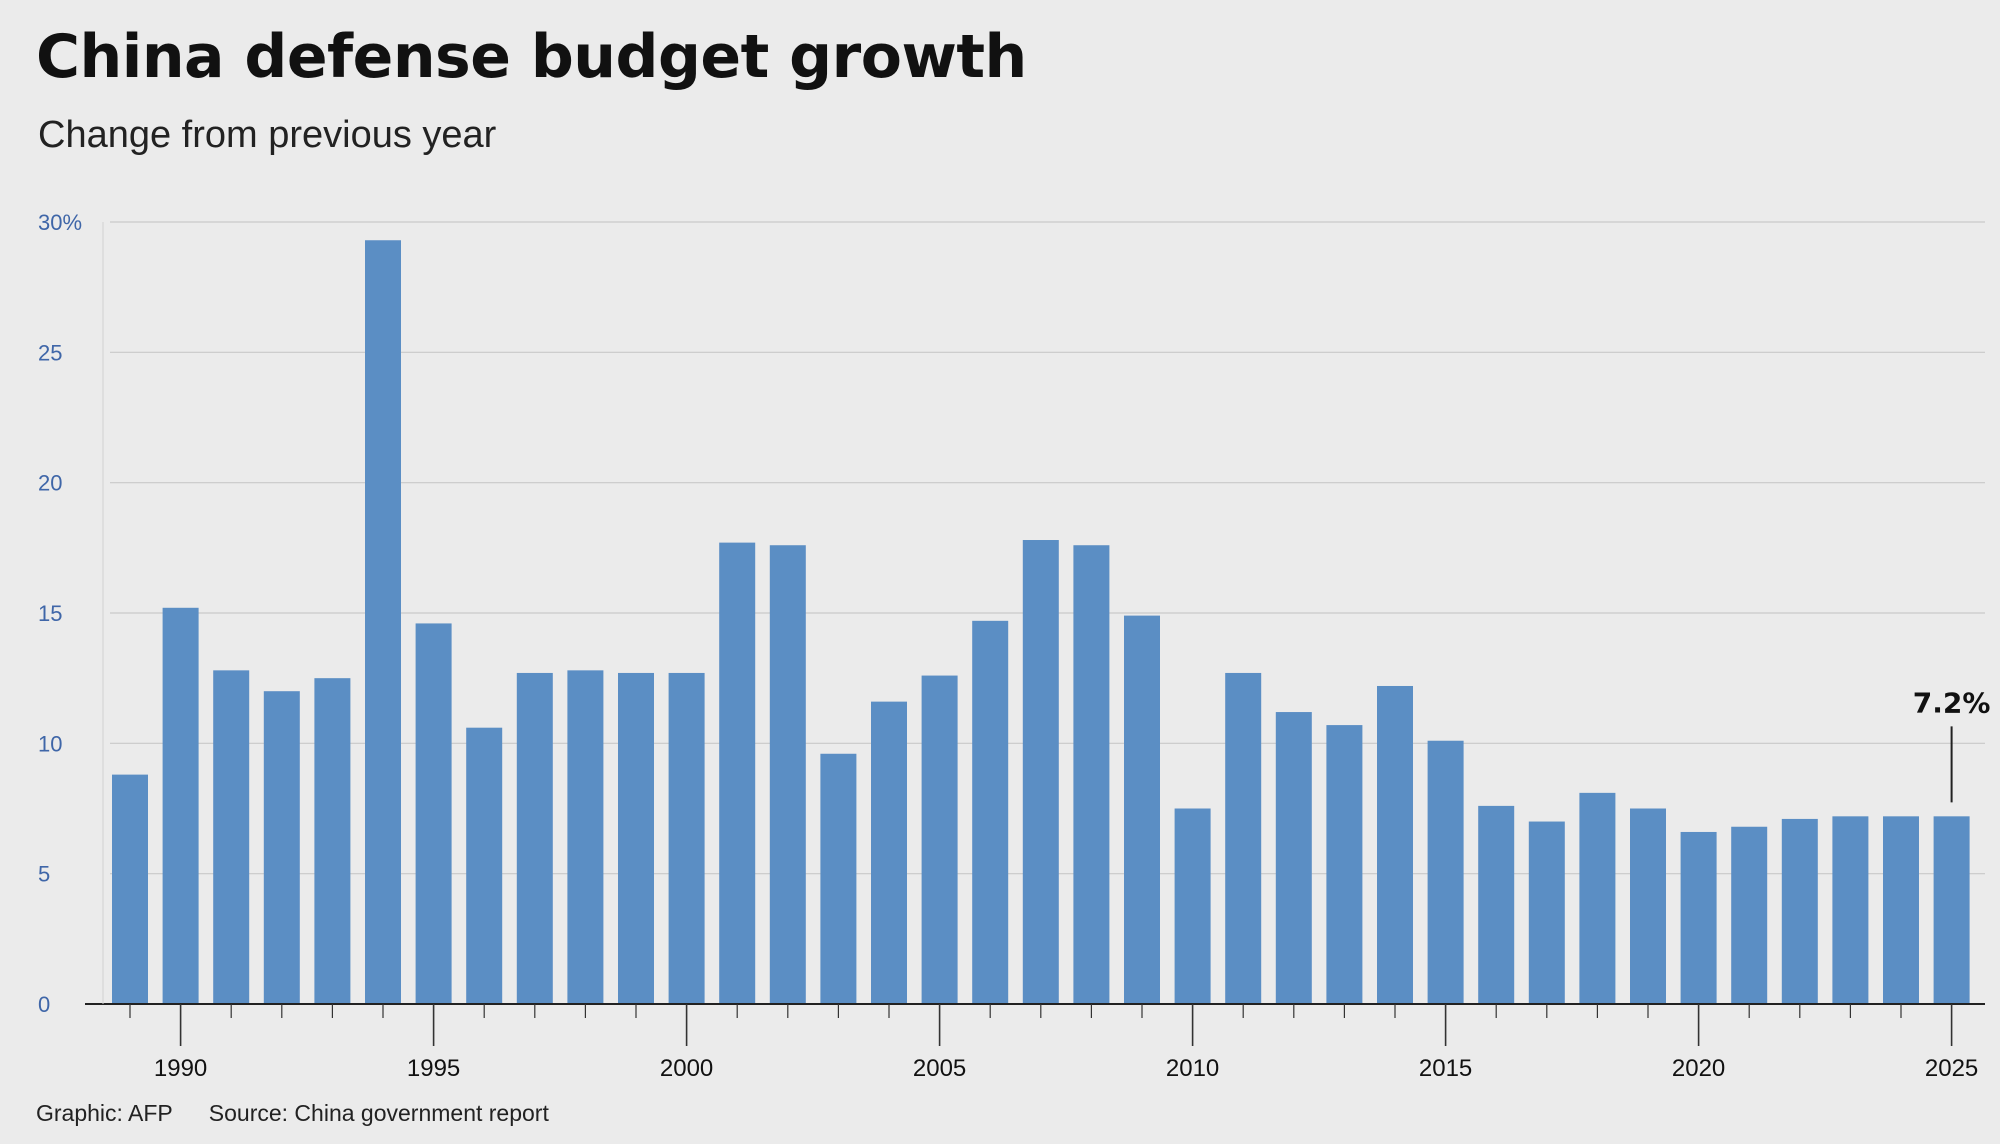  Describe the element at coordinates (939, 1068) in the screenshot. I see `x-tick-label: 2005` at that location.